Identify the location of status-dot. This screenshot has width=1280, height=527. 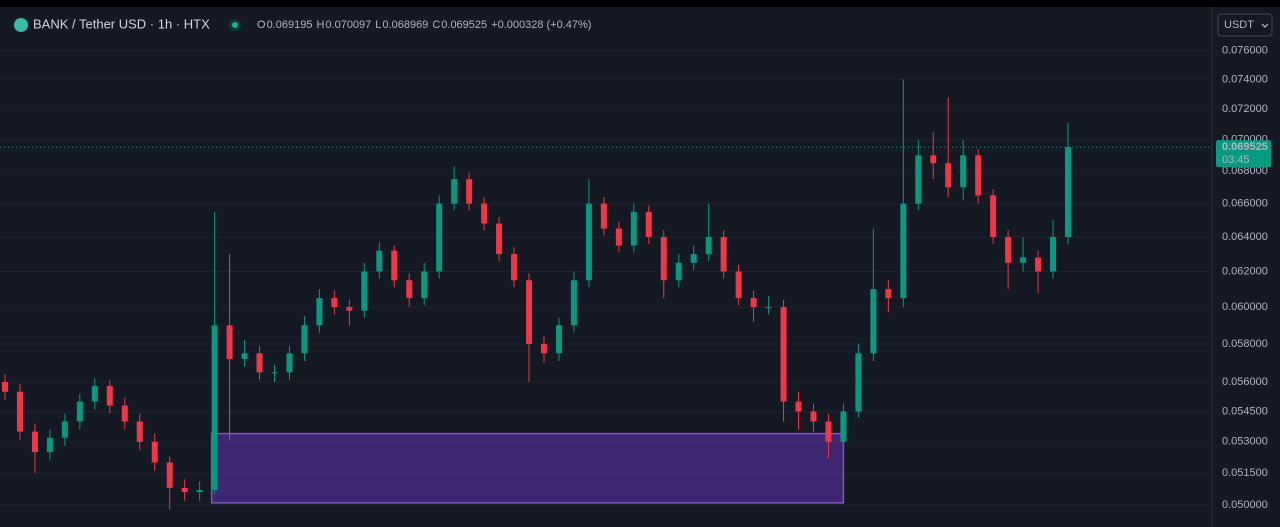
(235, 25).